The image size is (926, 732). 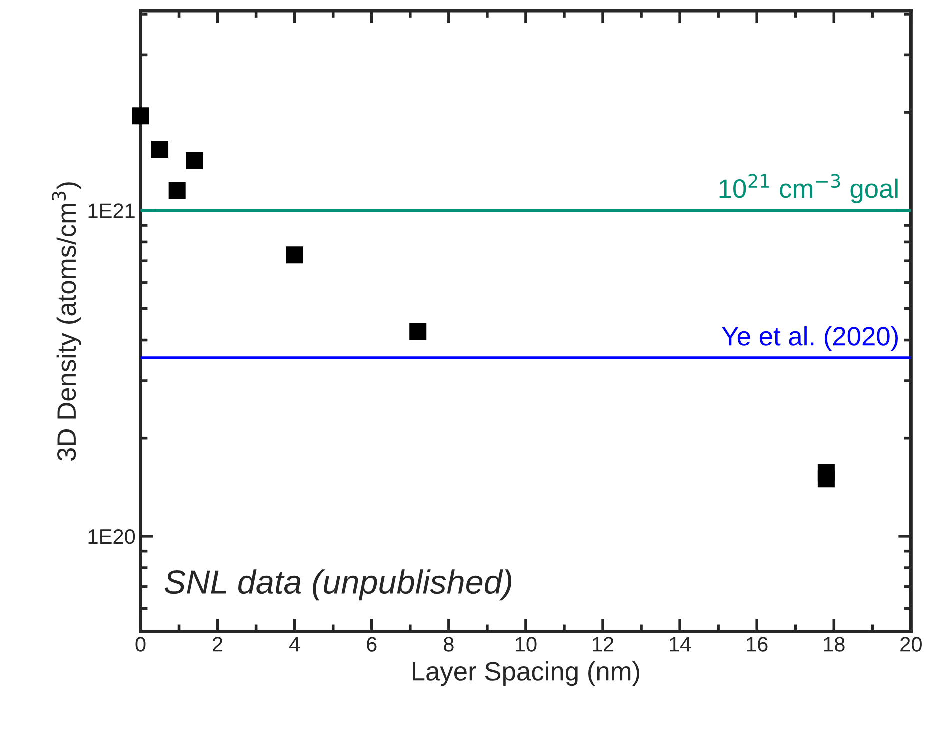 I want to click on x-tick-label: 16, so click(x=757, y=644).